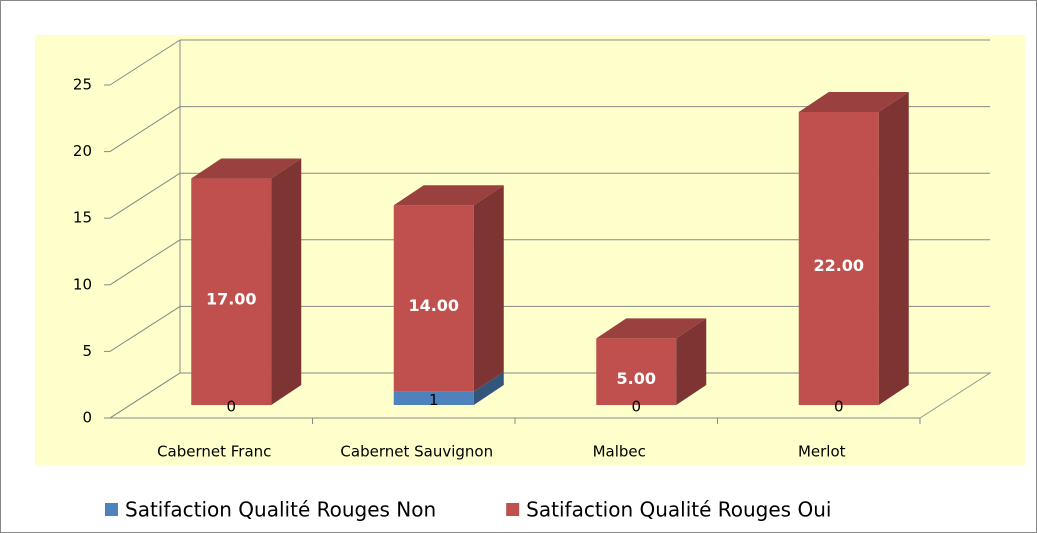  I want to click on x-tick-label: Cabernet Franc, so click(214, 452).